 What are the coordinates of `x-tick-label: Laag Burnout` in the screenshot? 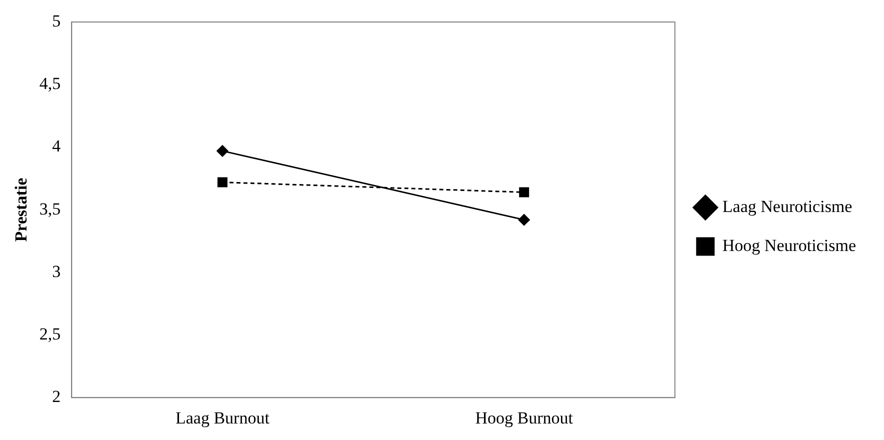 It's located at (222, 418).